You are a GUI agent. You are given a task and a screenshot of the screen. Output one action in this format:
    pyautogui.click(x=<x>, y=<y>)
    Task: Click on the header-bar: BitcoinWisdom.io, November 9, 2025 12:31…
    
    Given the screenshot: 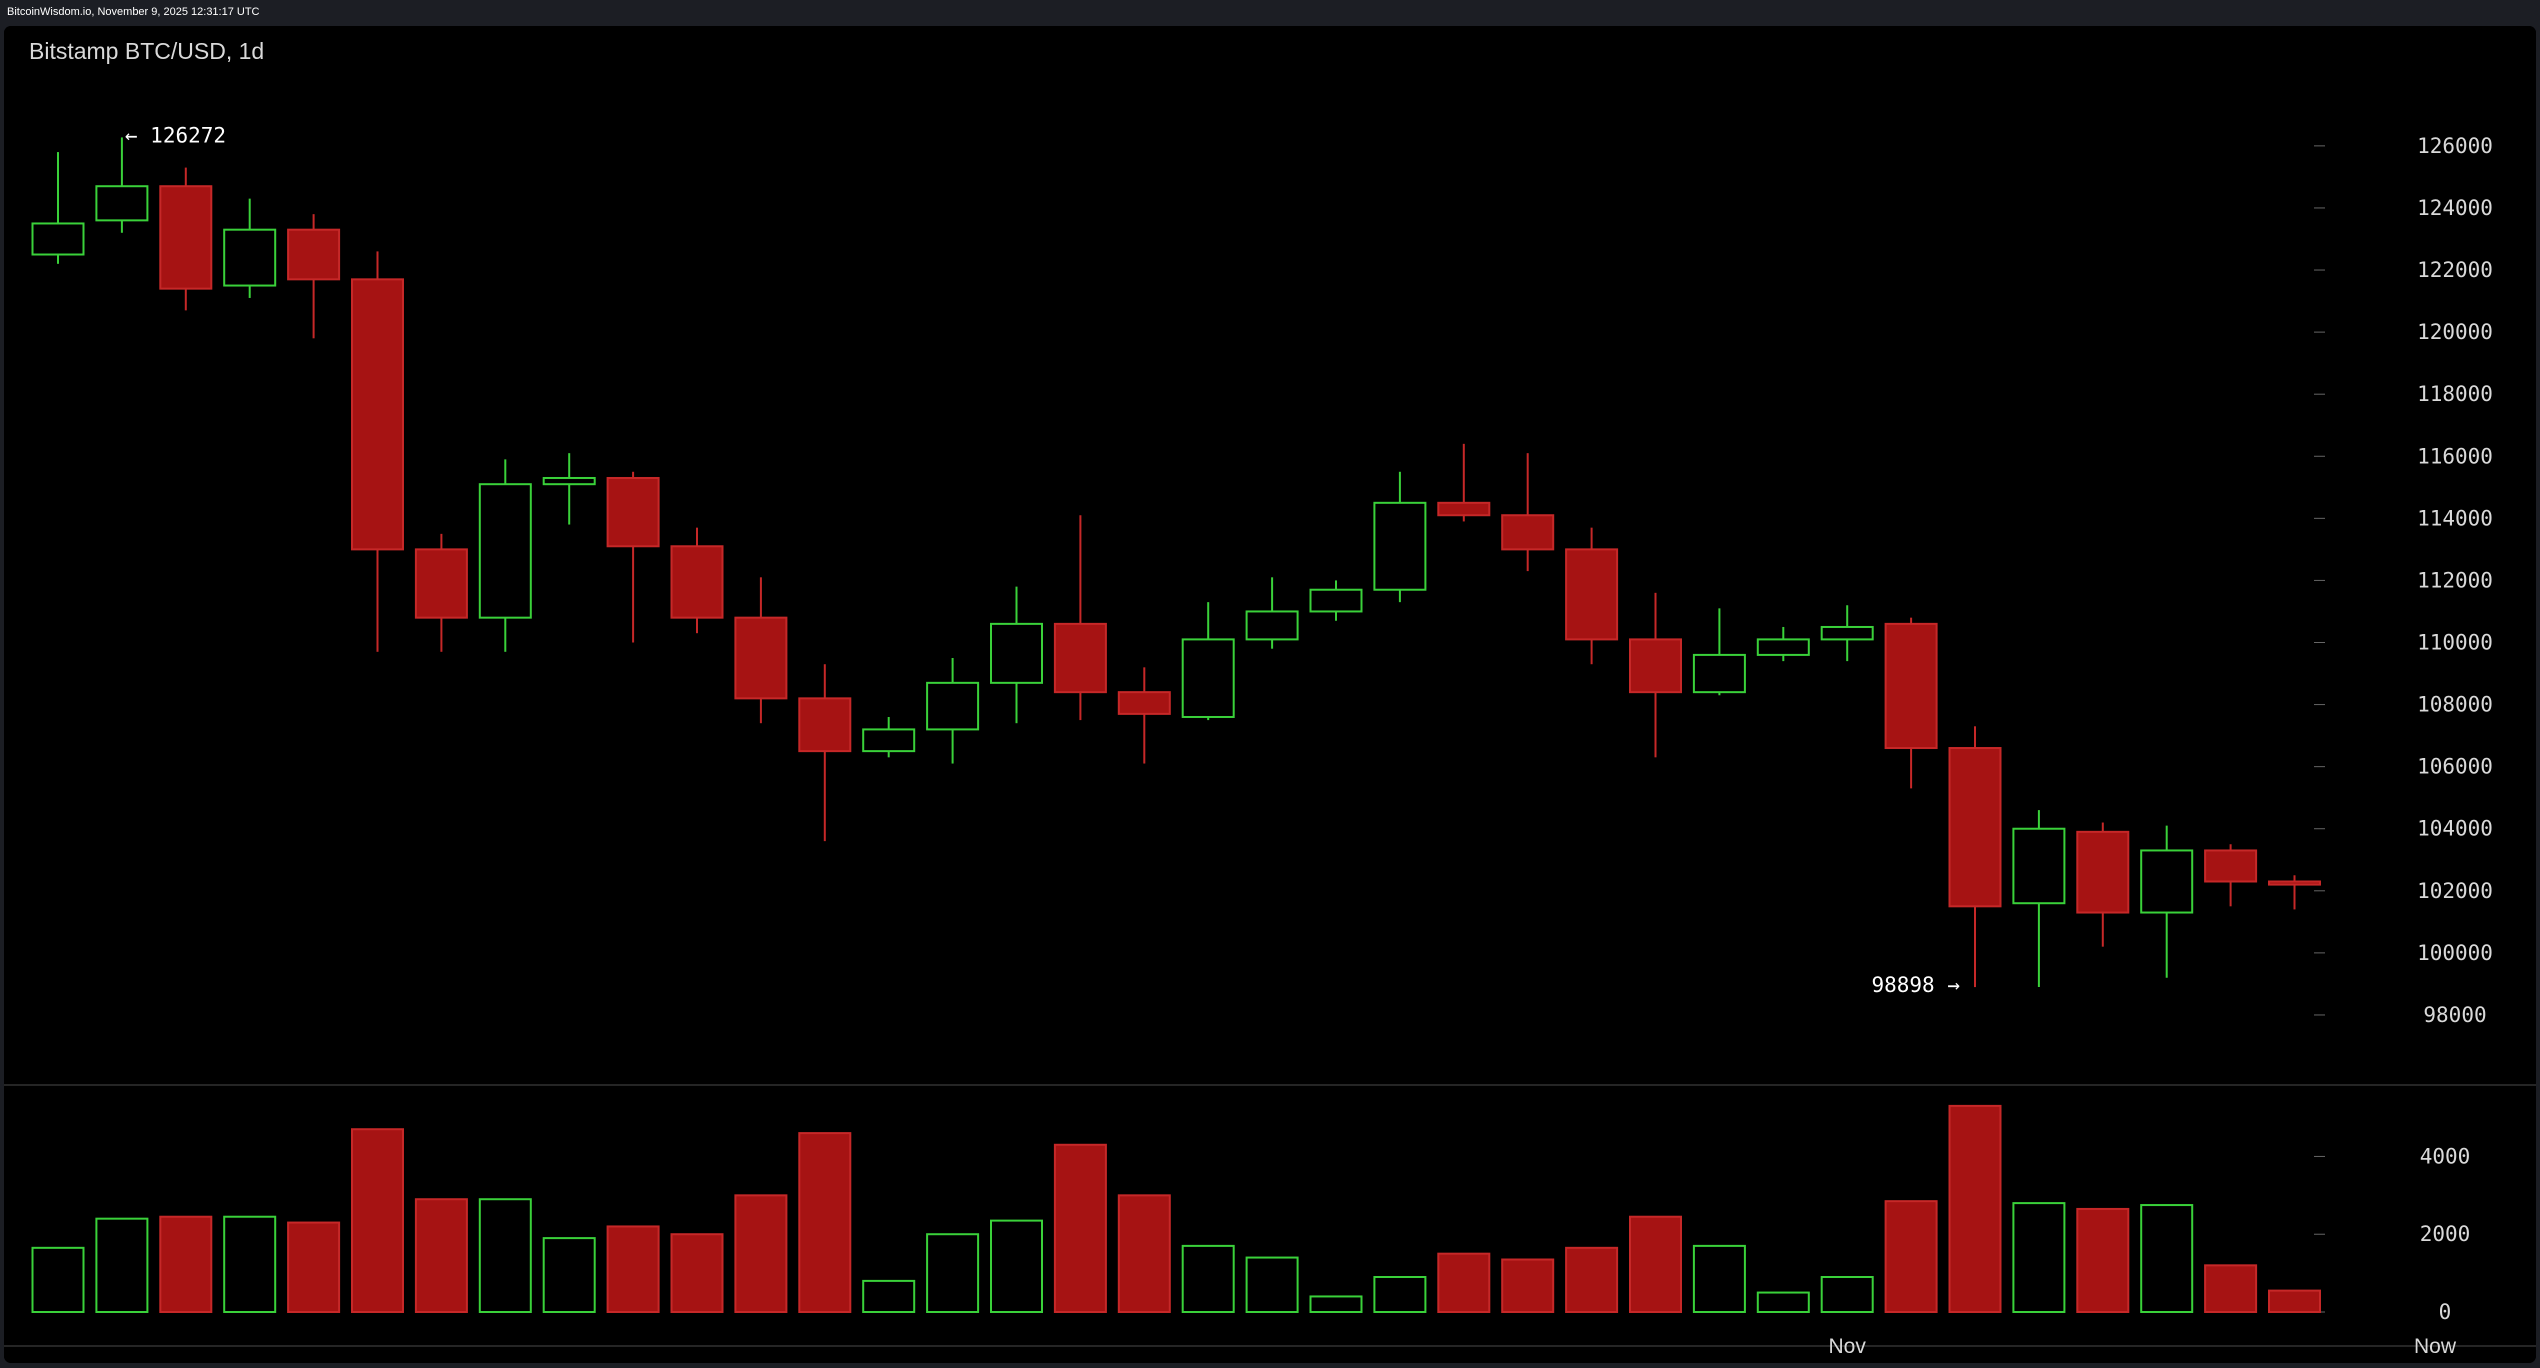 What is the action you would take?
    pyautogui.click(x=1270, y=12)
    